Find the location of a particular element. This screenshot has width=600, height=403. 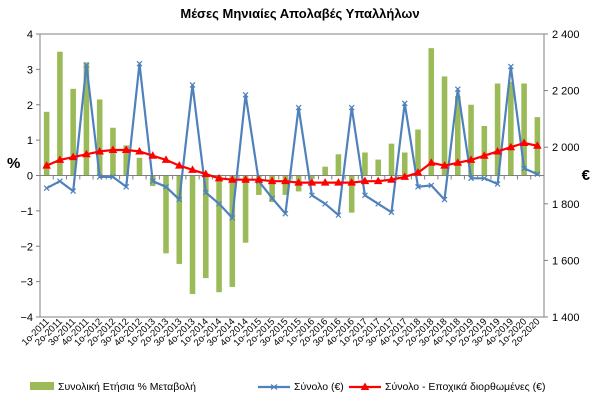

left-tick-label: −2 is located at coordinates (26, 247).